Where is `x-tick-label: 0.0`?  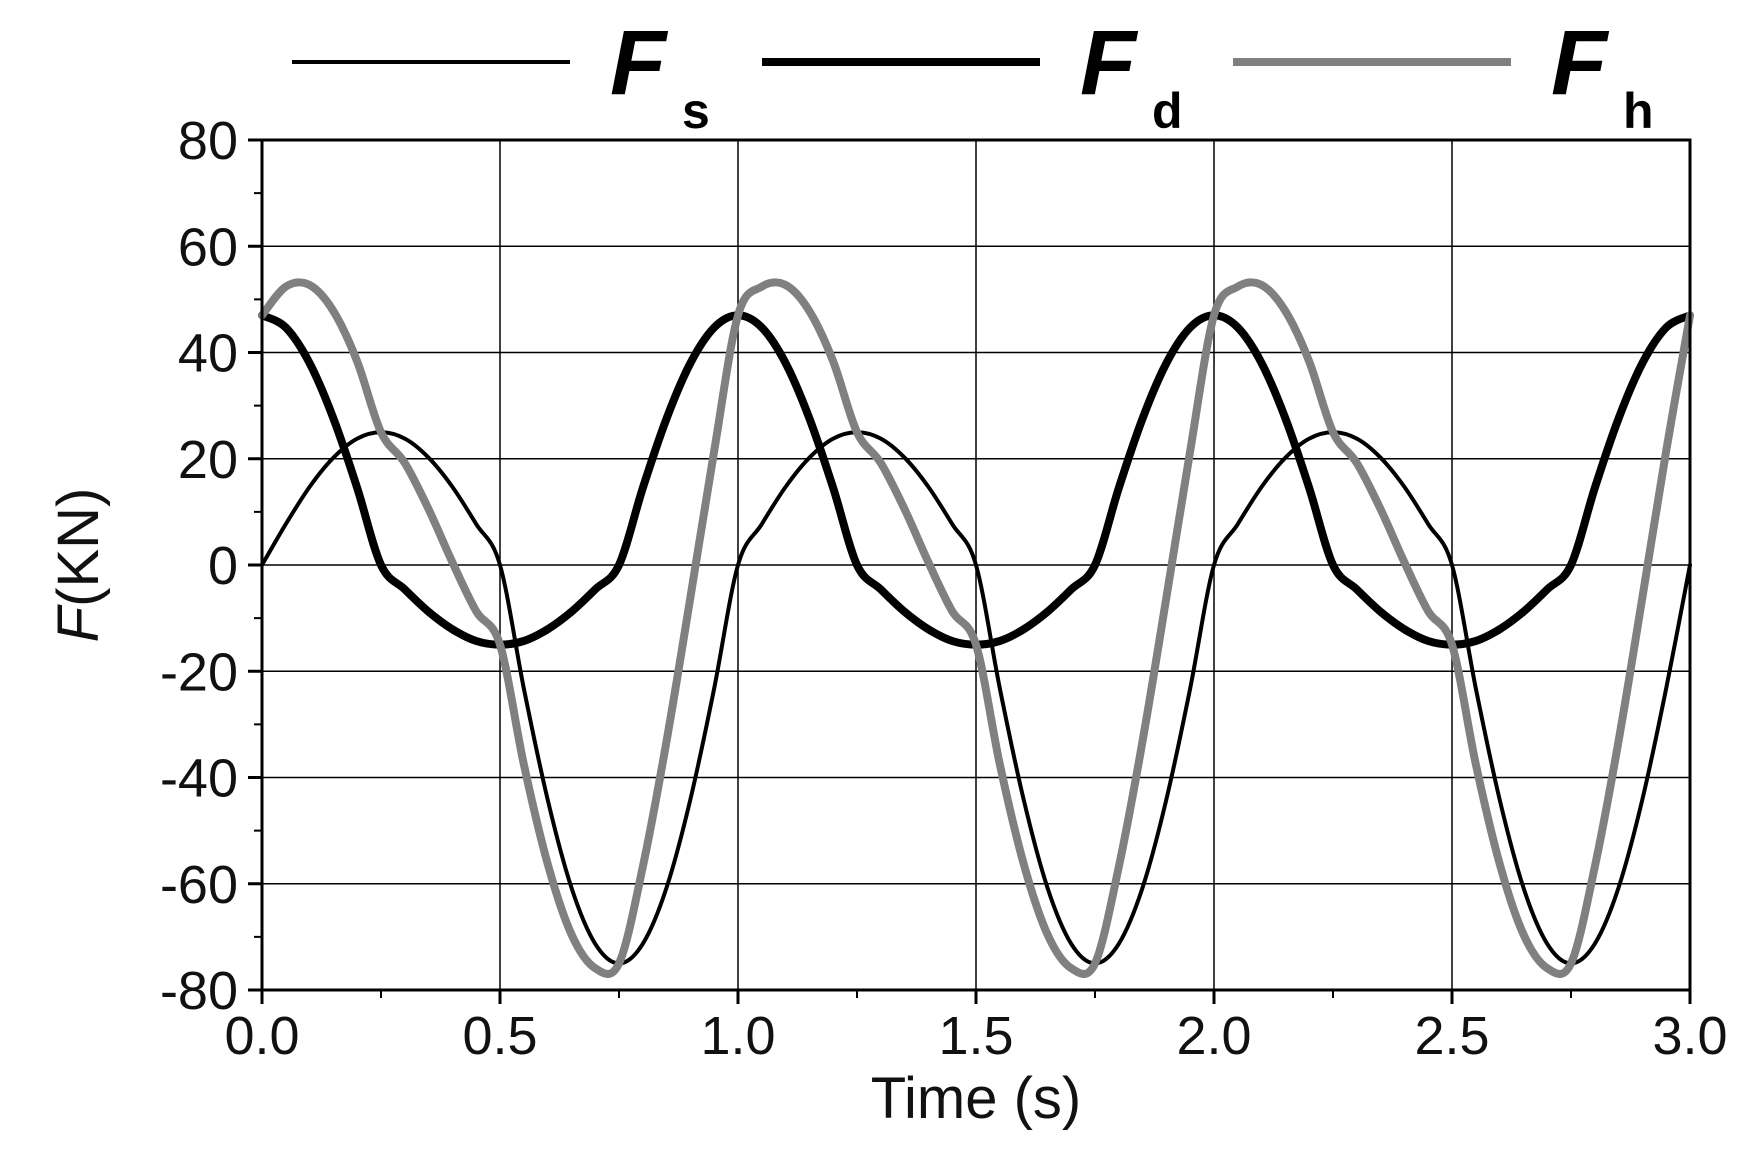 x-tick-label: 0.0 is located at coordinates (261, 1036).